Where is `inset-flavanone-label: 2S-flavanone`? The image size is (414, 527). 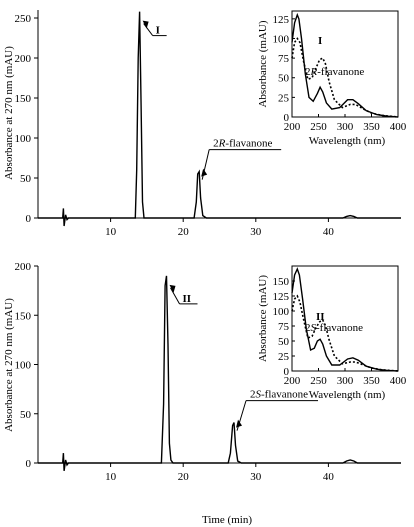 inset-flavanone-label: 2S-flavanone is located at coordinates (334, 328).